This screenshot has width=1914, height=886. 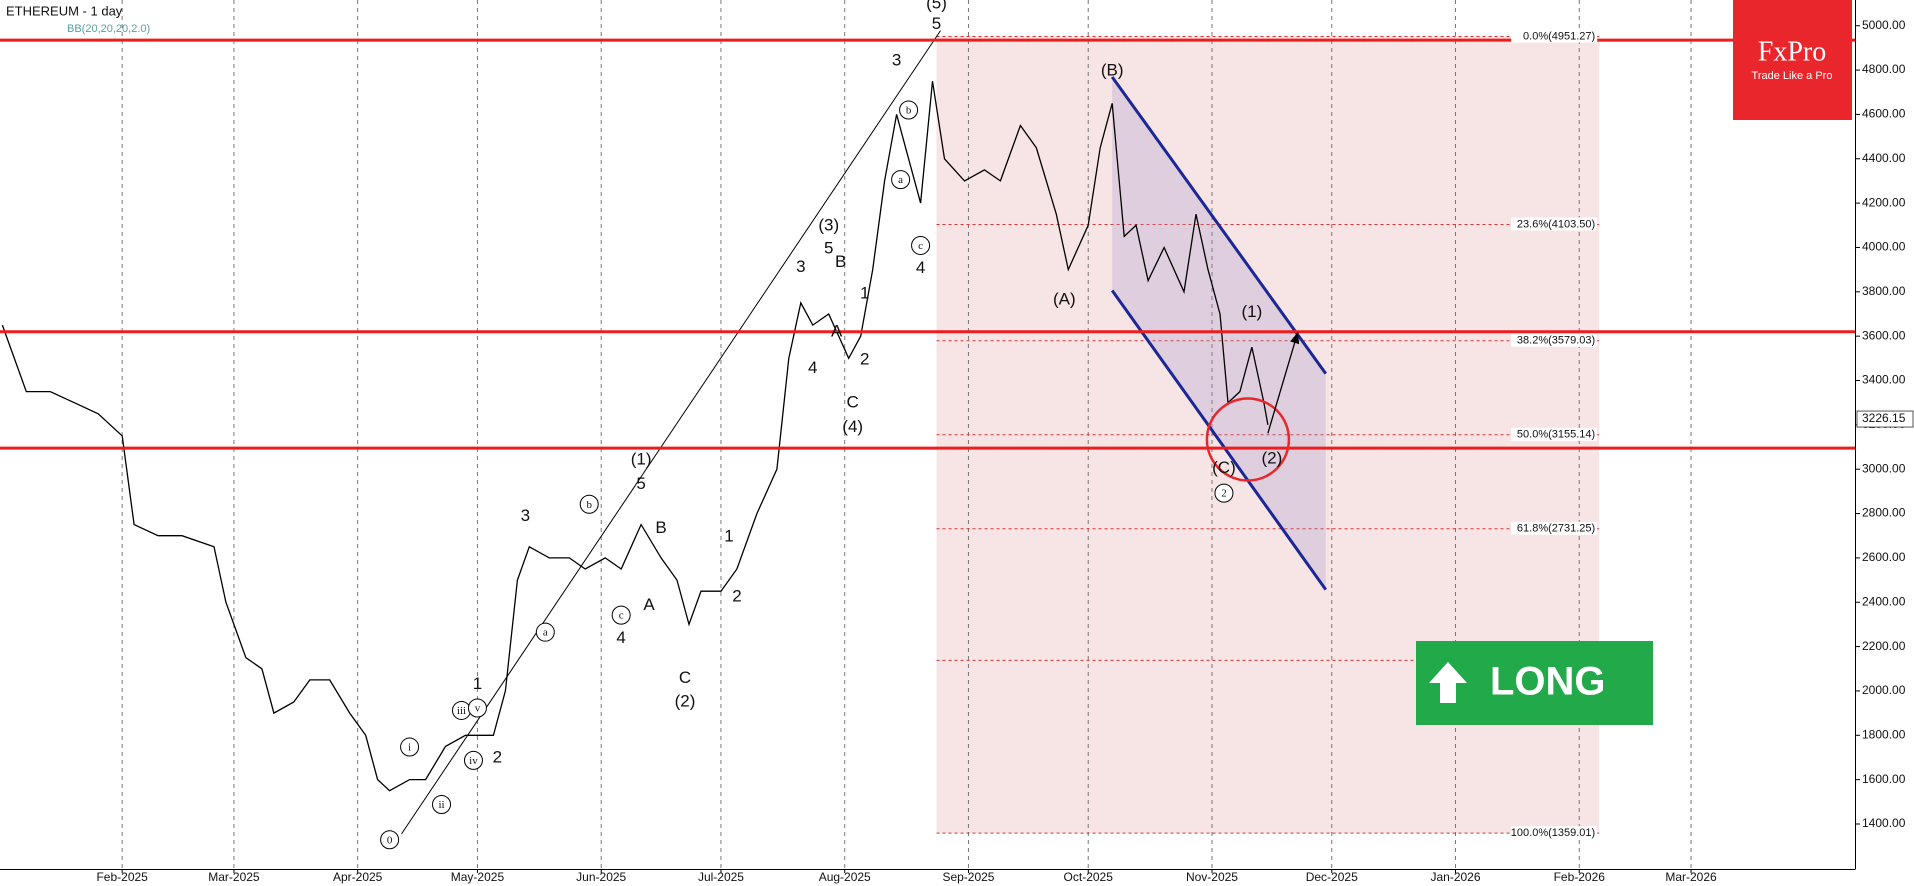 What do you see at coordinates (1580, 877) in the screenshot?
I see `x-tick-label: Feb-2026` at bounding box center [1580, 877].